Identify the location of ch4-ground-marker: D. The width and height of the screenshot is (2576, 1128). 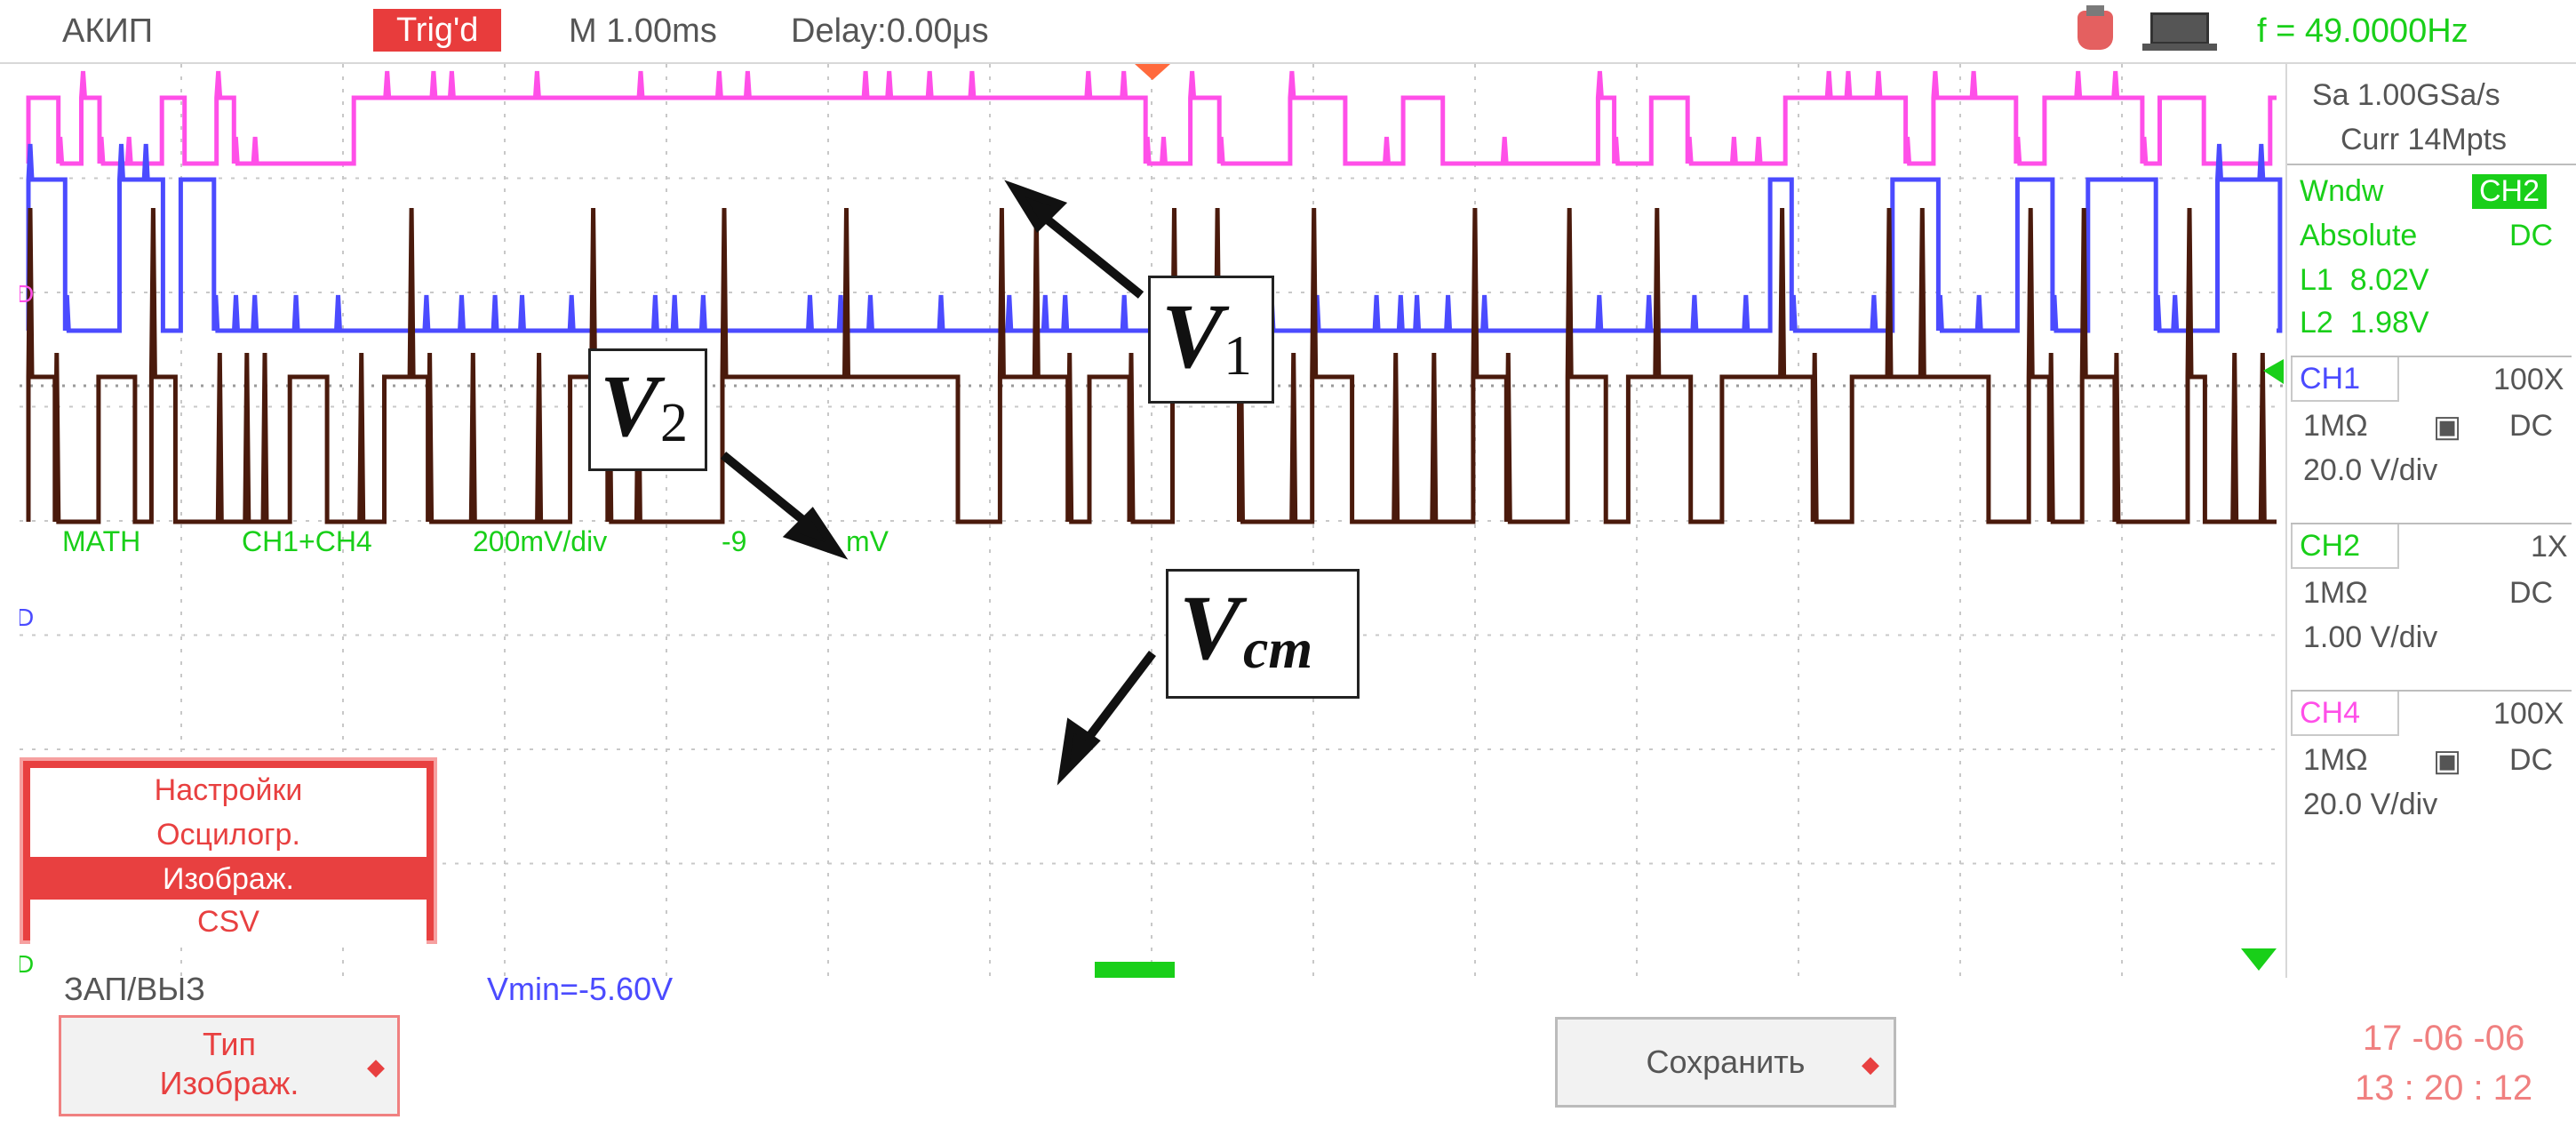
(27, 294).